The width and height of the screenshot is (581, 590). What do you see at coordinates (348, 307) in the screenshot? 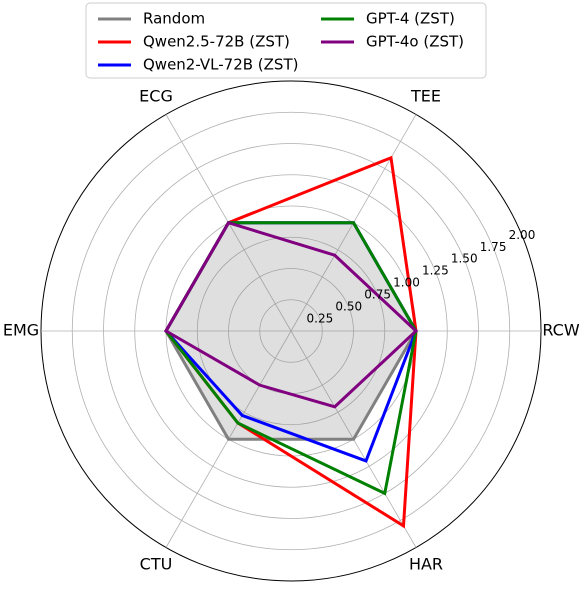
I see `r-tick-label: 0.50` at bounding box center [348, 307].